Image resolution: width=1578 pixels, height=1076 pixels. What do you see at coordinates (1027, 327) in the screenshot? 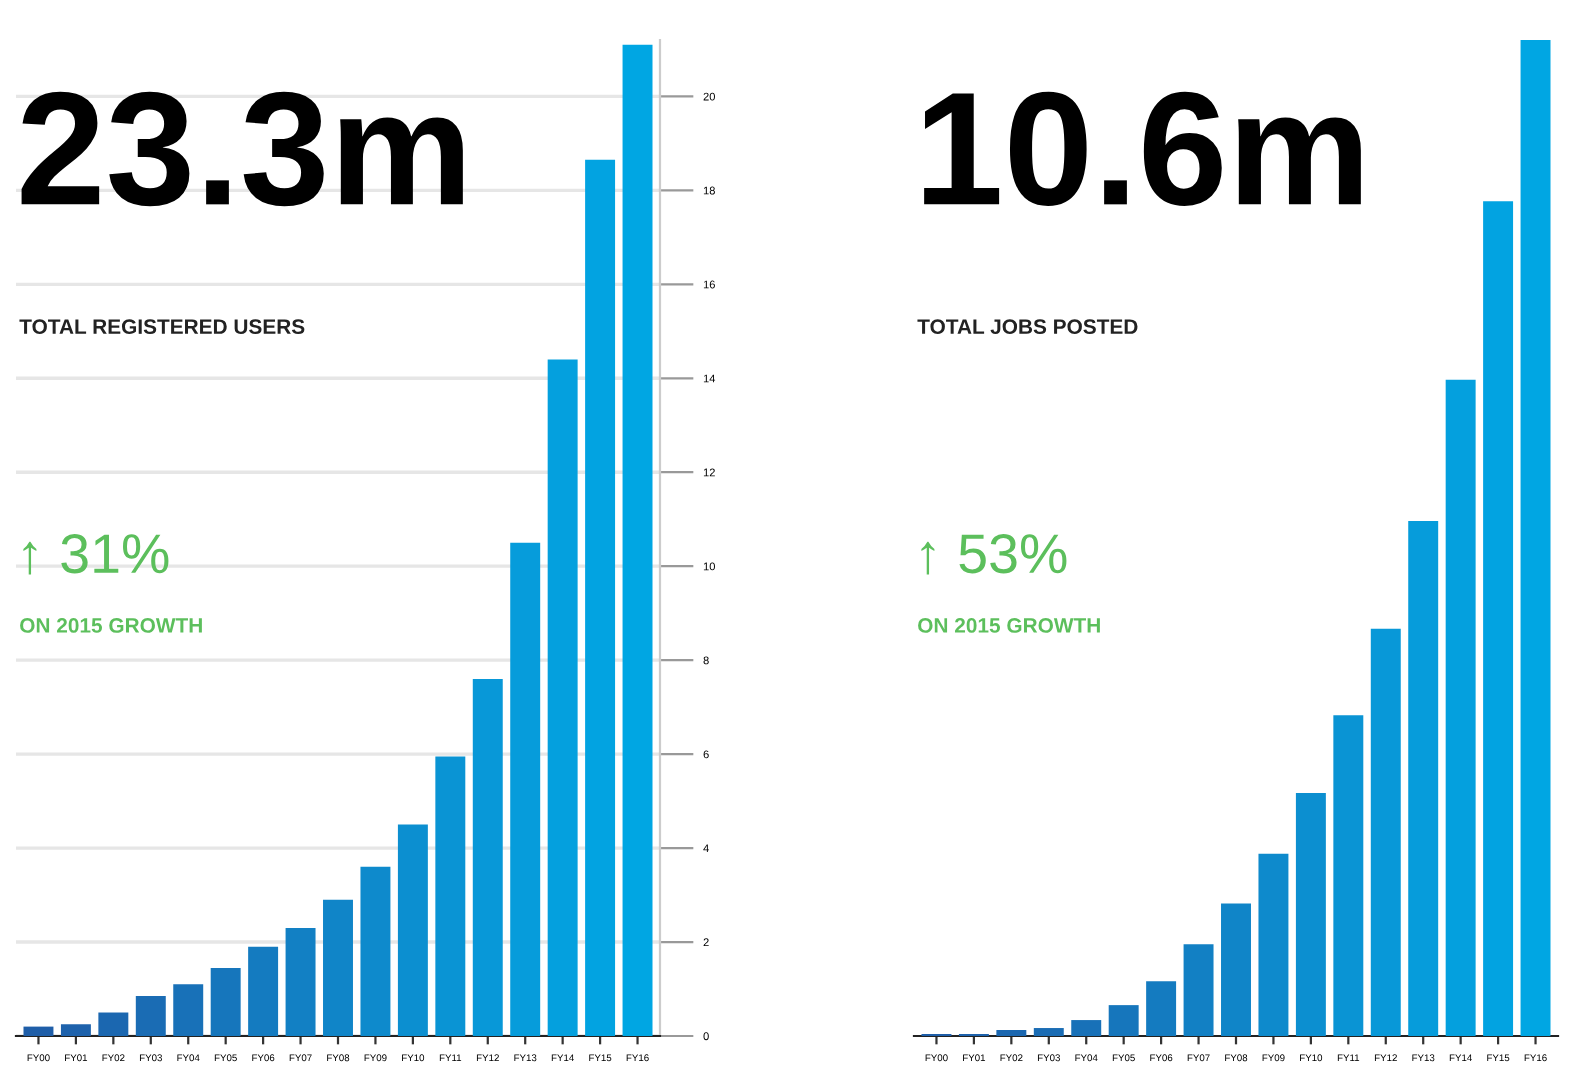
I see `text: TOTAL JOBS POSTED` at bounding box center [1027, 327].